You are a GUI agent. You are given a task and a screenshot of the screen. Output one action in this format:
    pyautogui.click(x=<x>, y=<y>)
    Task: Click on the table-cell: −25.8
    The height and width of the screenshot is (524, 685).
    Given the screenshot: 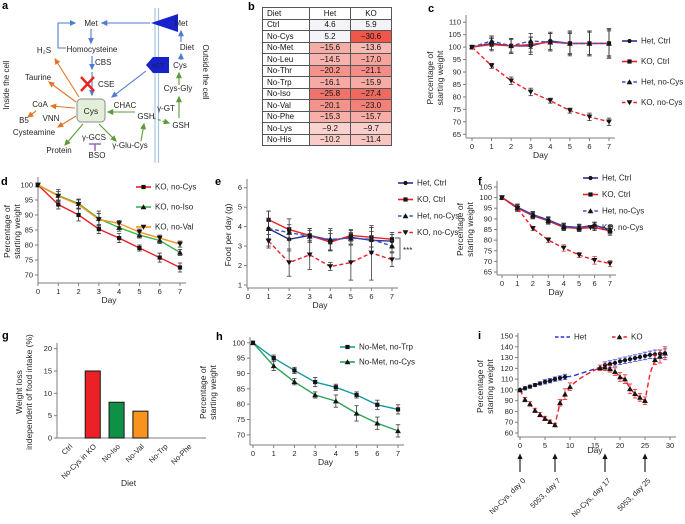 What is the action you would take?
    pyautogui.click(x=330, y=93)
    